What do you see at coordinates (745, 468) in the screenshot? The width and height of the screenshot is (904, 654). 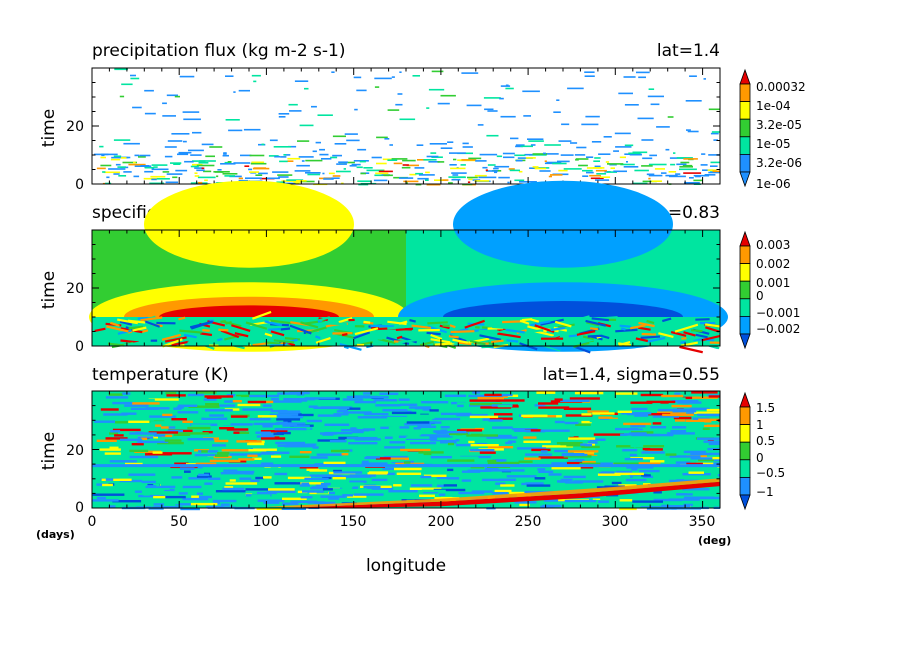 I see `colorbar-segment` at bounding box center [745, 468].